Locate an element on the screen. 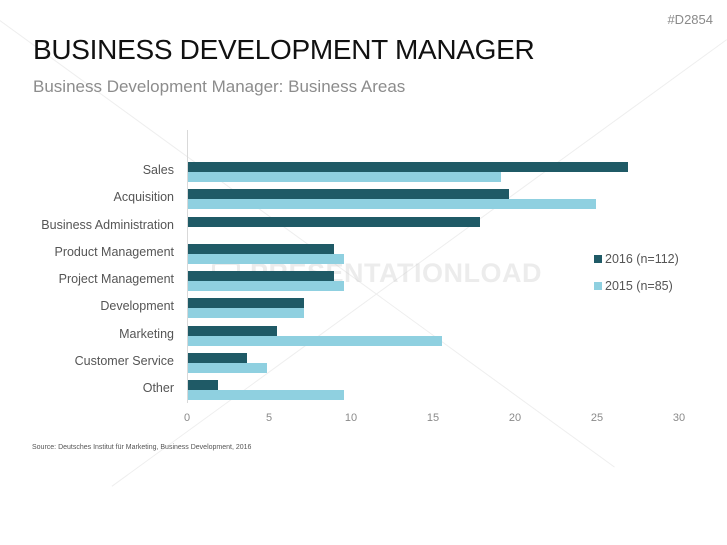  x-tick-label: 10 is located at coordinates (351, 418).